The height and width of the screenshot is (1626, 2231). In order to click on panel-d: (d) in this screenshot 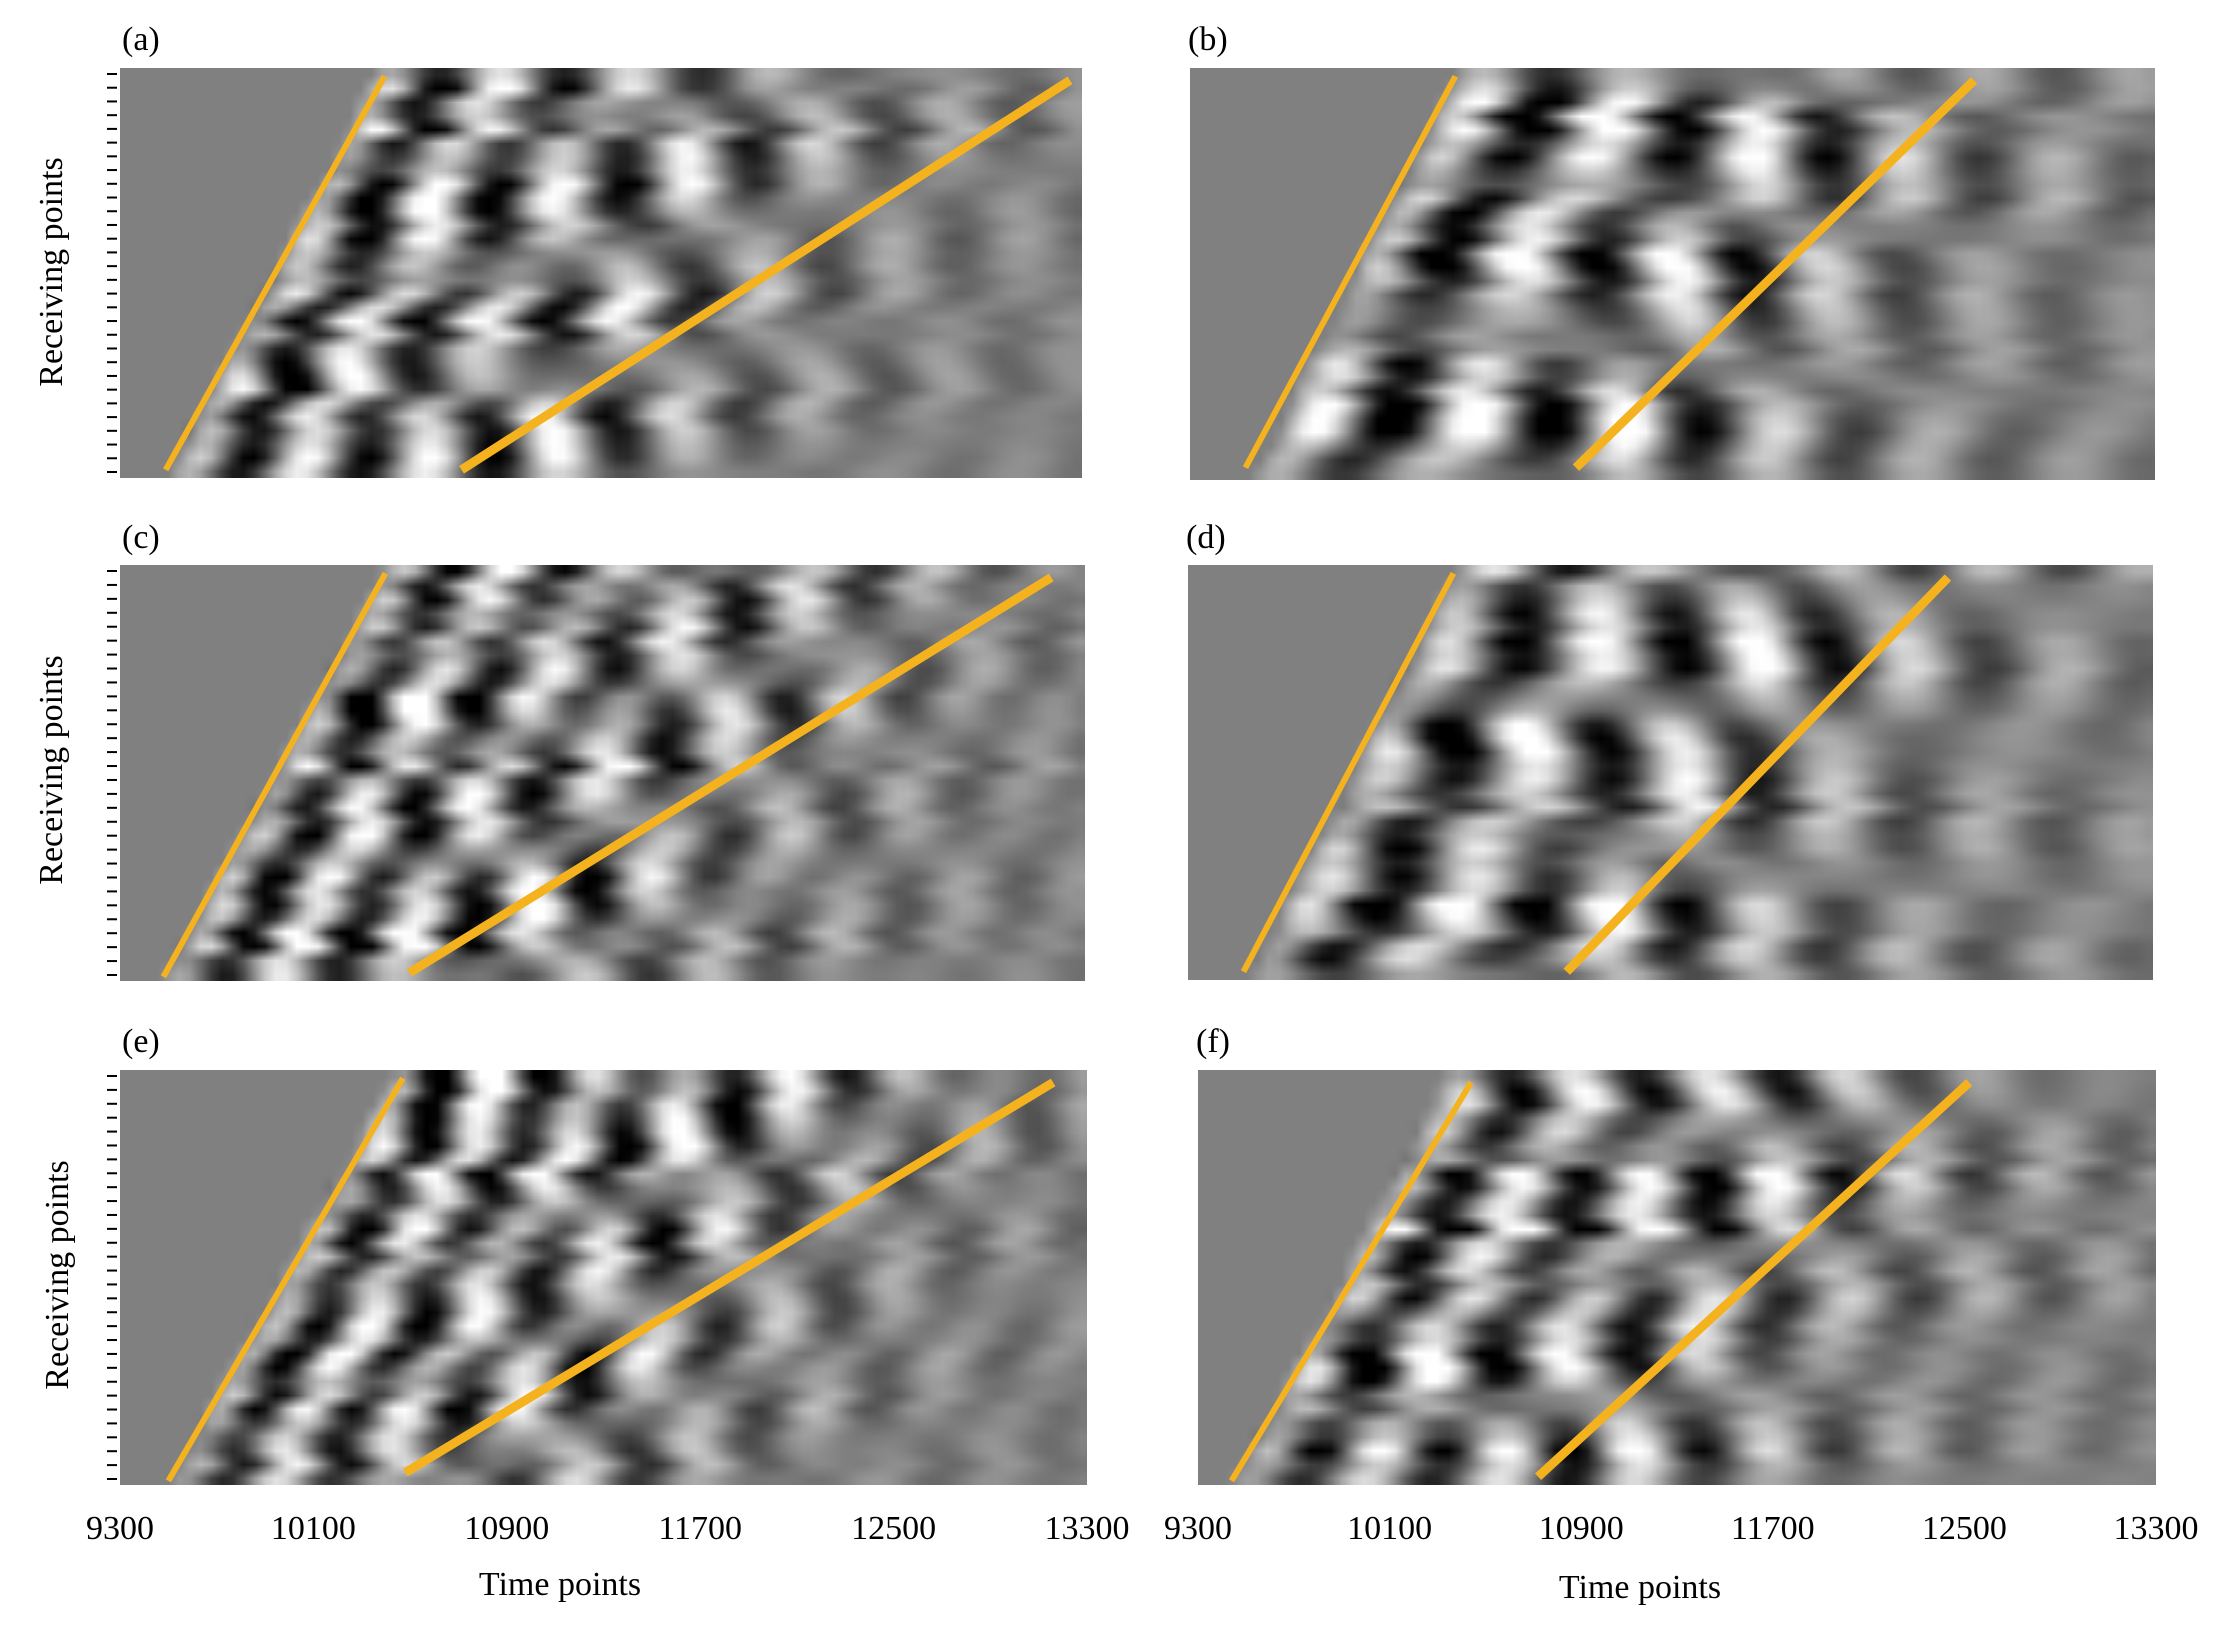, I will do `click(1669, 749)`.